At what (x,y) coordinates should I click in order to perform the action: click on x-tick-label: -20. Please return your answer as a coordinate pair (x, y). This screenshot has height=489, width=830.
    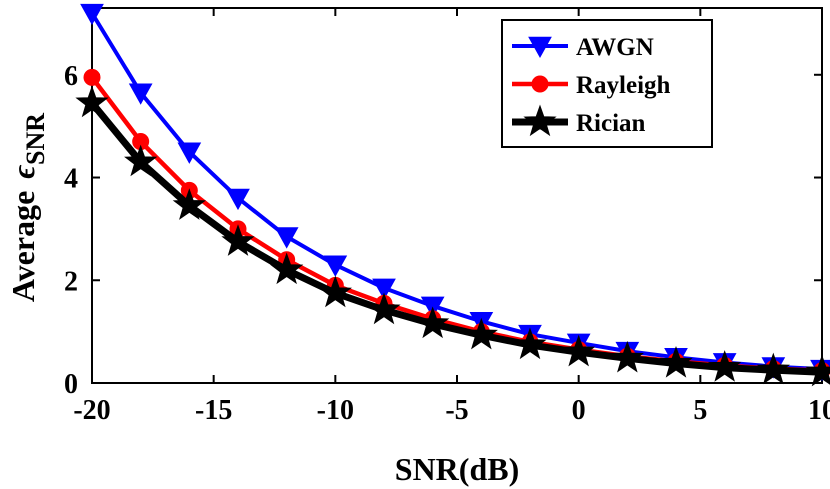
    Looking at the image, I should click on (91, 410).